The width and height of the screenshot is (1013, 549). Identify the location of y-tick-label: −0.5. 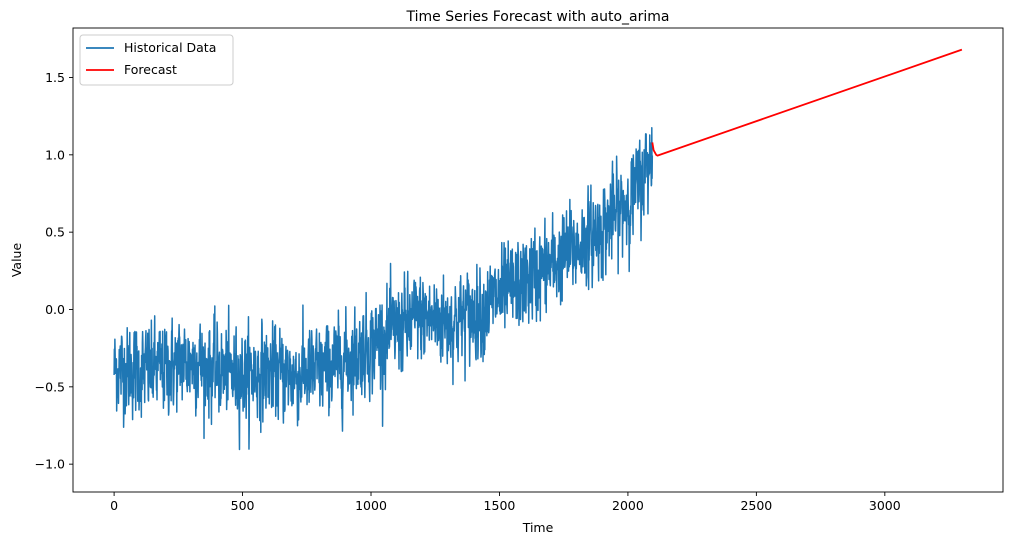
(50, 386).